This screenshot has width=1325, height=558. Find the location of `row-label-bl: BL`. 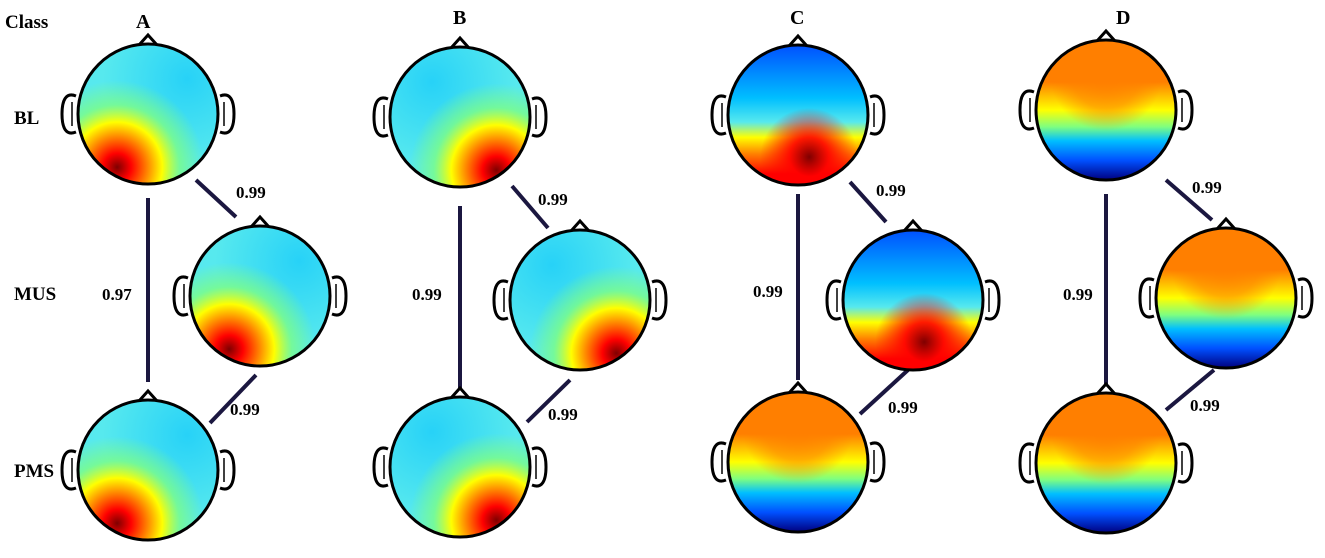

row-label-bl: BL is located at coordinates (26, 118).